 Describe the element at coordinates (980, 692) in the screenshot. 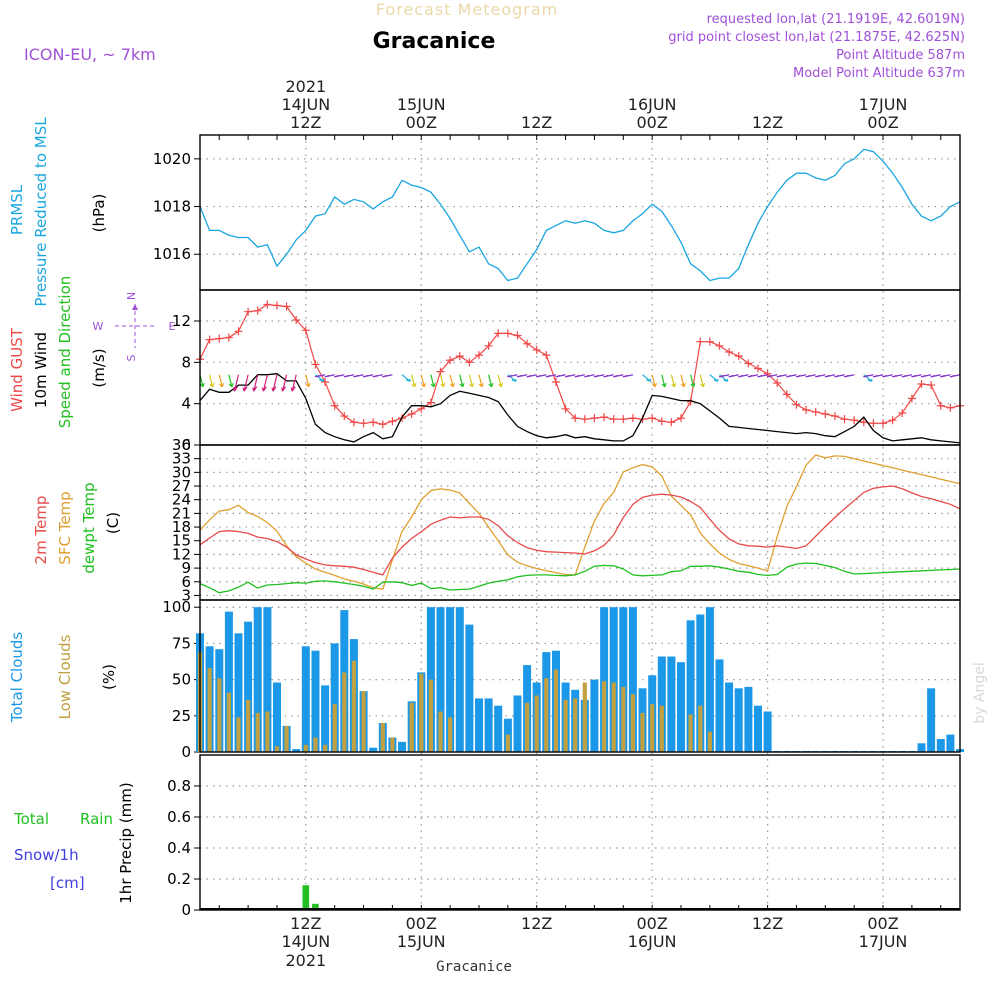

I see `watermark: by Angel` at that location.